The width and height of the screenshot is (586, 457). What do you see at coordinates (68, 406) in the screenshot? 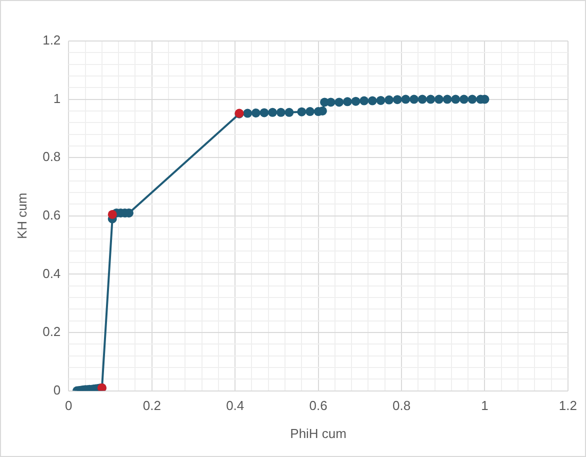
I see `x-tick-label: 0` at bounding box center [68, 406].